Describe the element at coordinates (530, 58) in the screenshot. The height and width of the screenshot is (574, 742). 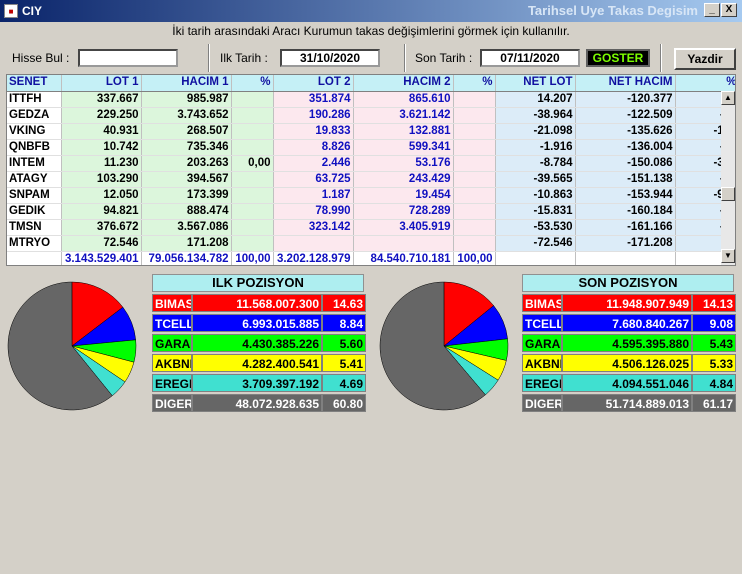
I see `son-tarih-input: 07/11/2020` at that location.